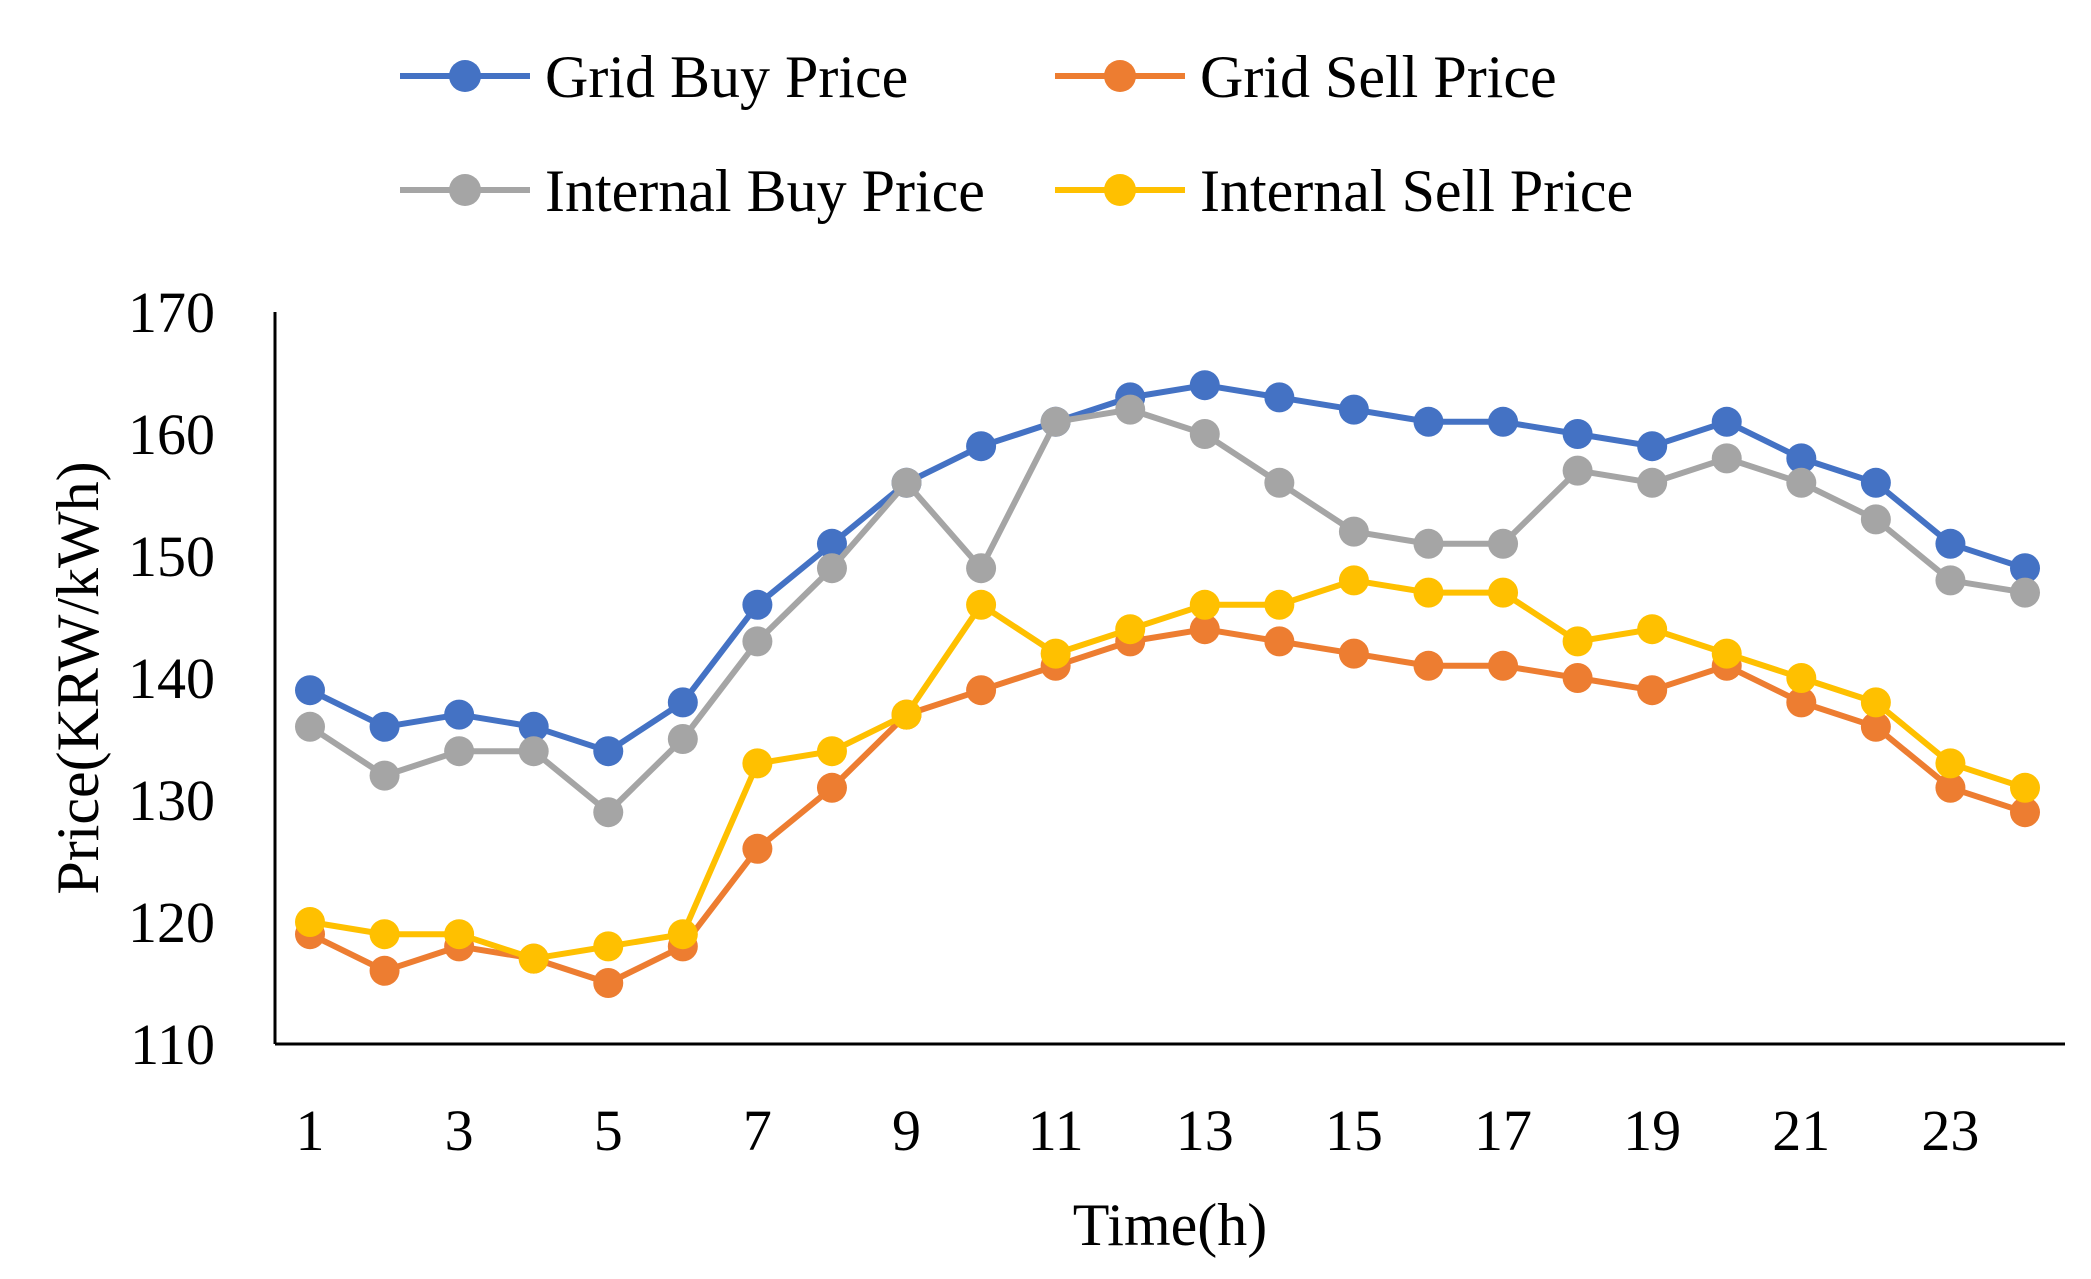 The width and height of the screenshot is (2091, 1279). What do you see at coordinates (1378, 77) in the screenshot?
I see `legend-label: Grid Sell Price` at bounding box center [1378, 77].